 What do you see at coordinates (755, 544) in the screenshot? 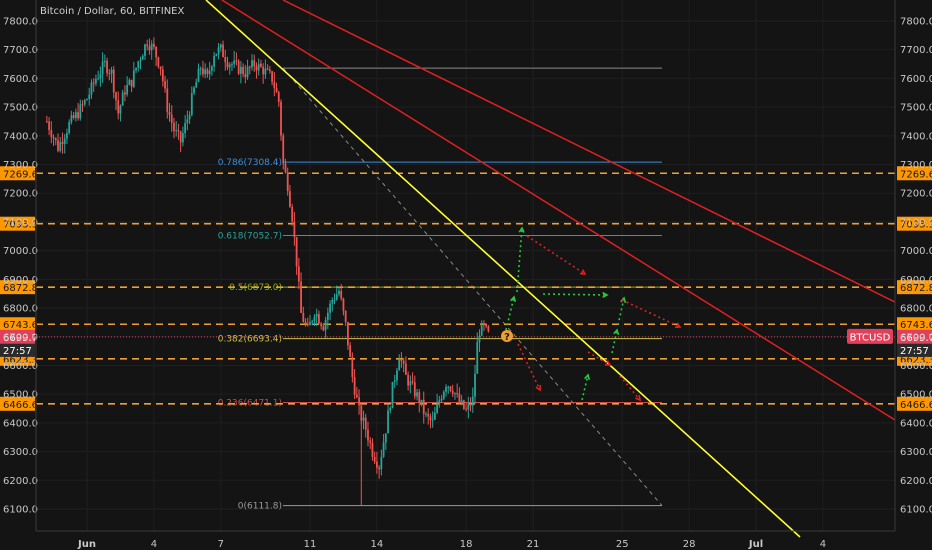
I see `x-tick-label: Jul` at bounding box center [755, 544].